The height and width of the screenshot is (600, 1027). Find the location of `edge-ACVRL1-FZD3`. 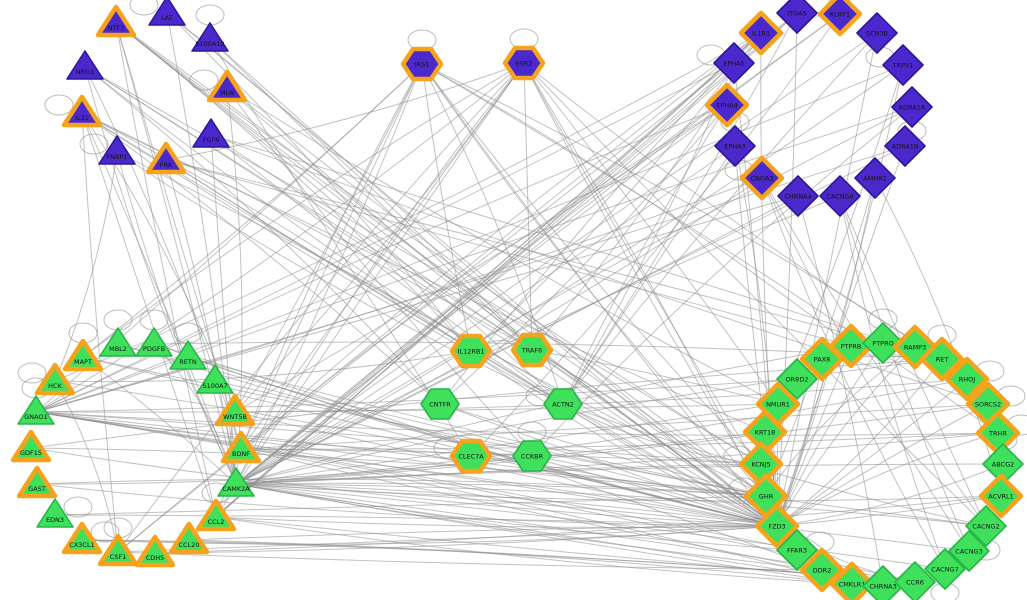

edge-ACVRL1-FZD3 is located at coordinates (889, 511).